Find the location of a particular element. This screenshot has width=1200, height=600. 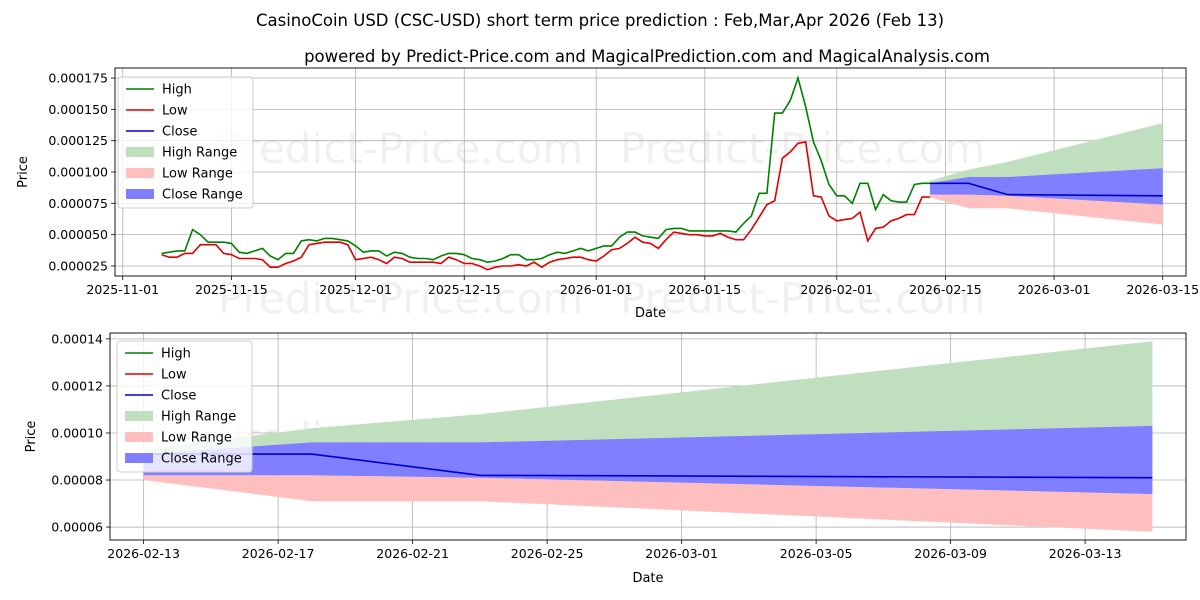

x-tick-label: 2026-02-13 is located at coordinates (143, 553).